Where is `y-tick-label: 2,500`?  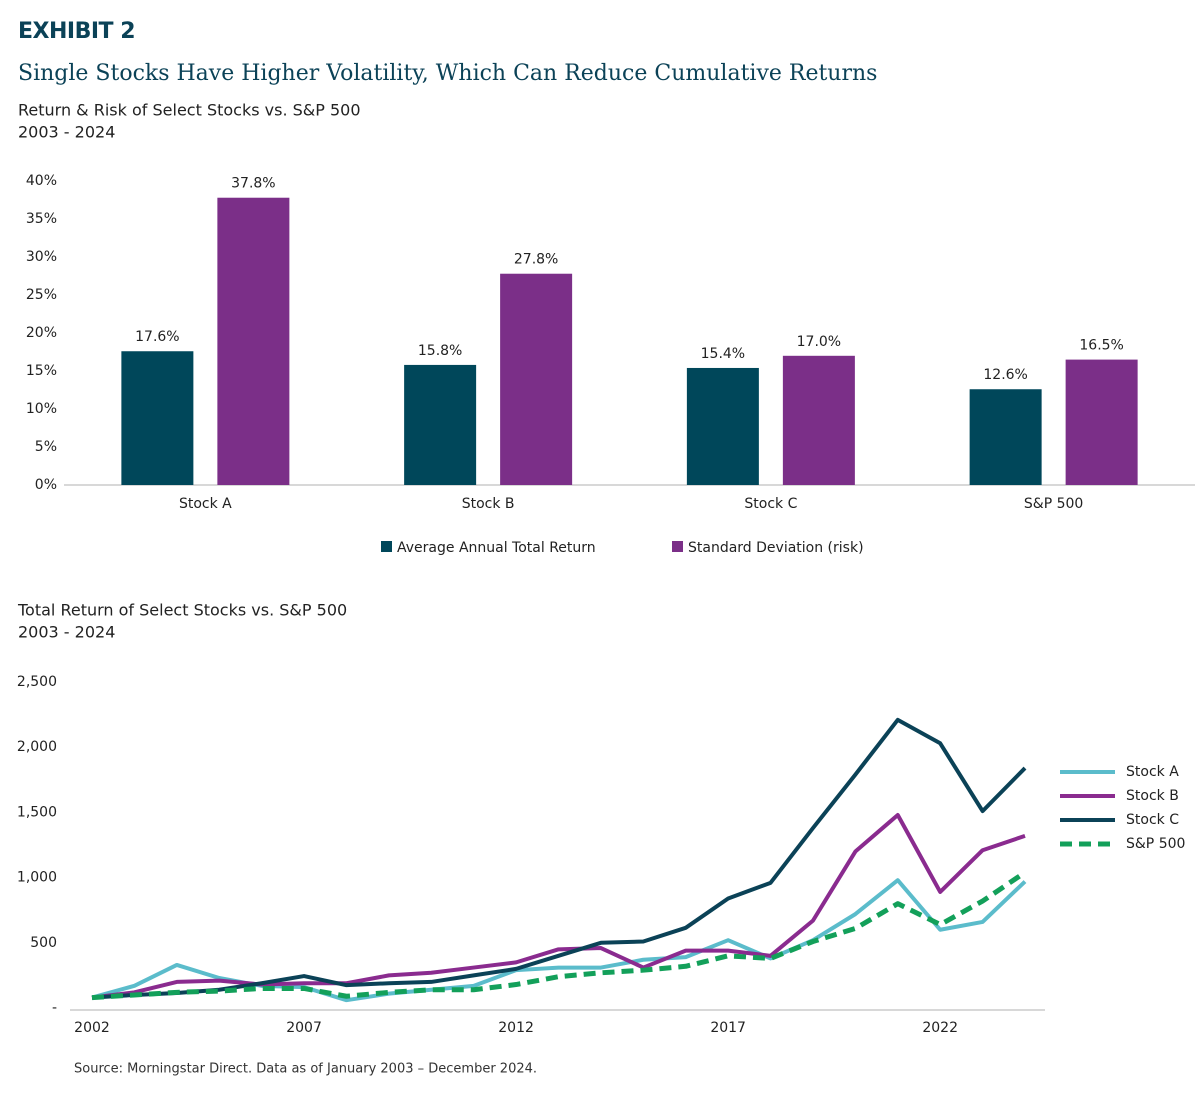 y-tick-label: 2,500 is located at coordinates (37, 682).